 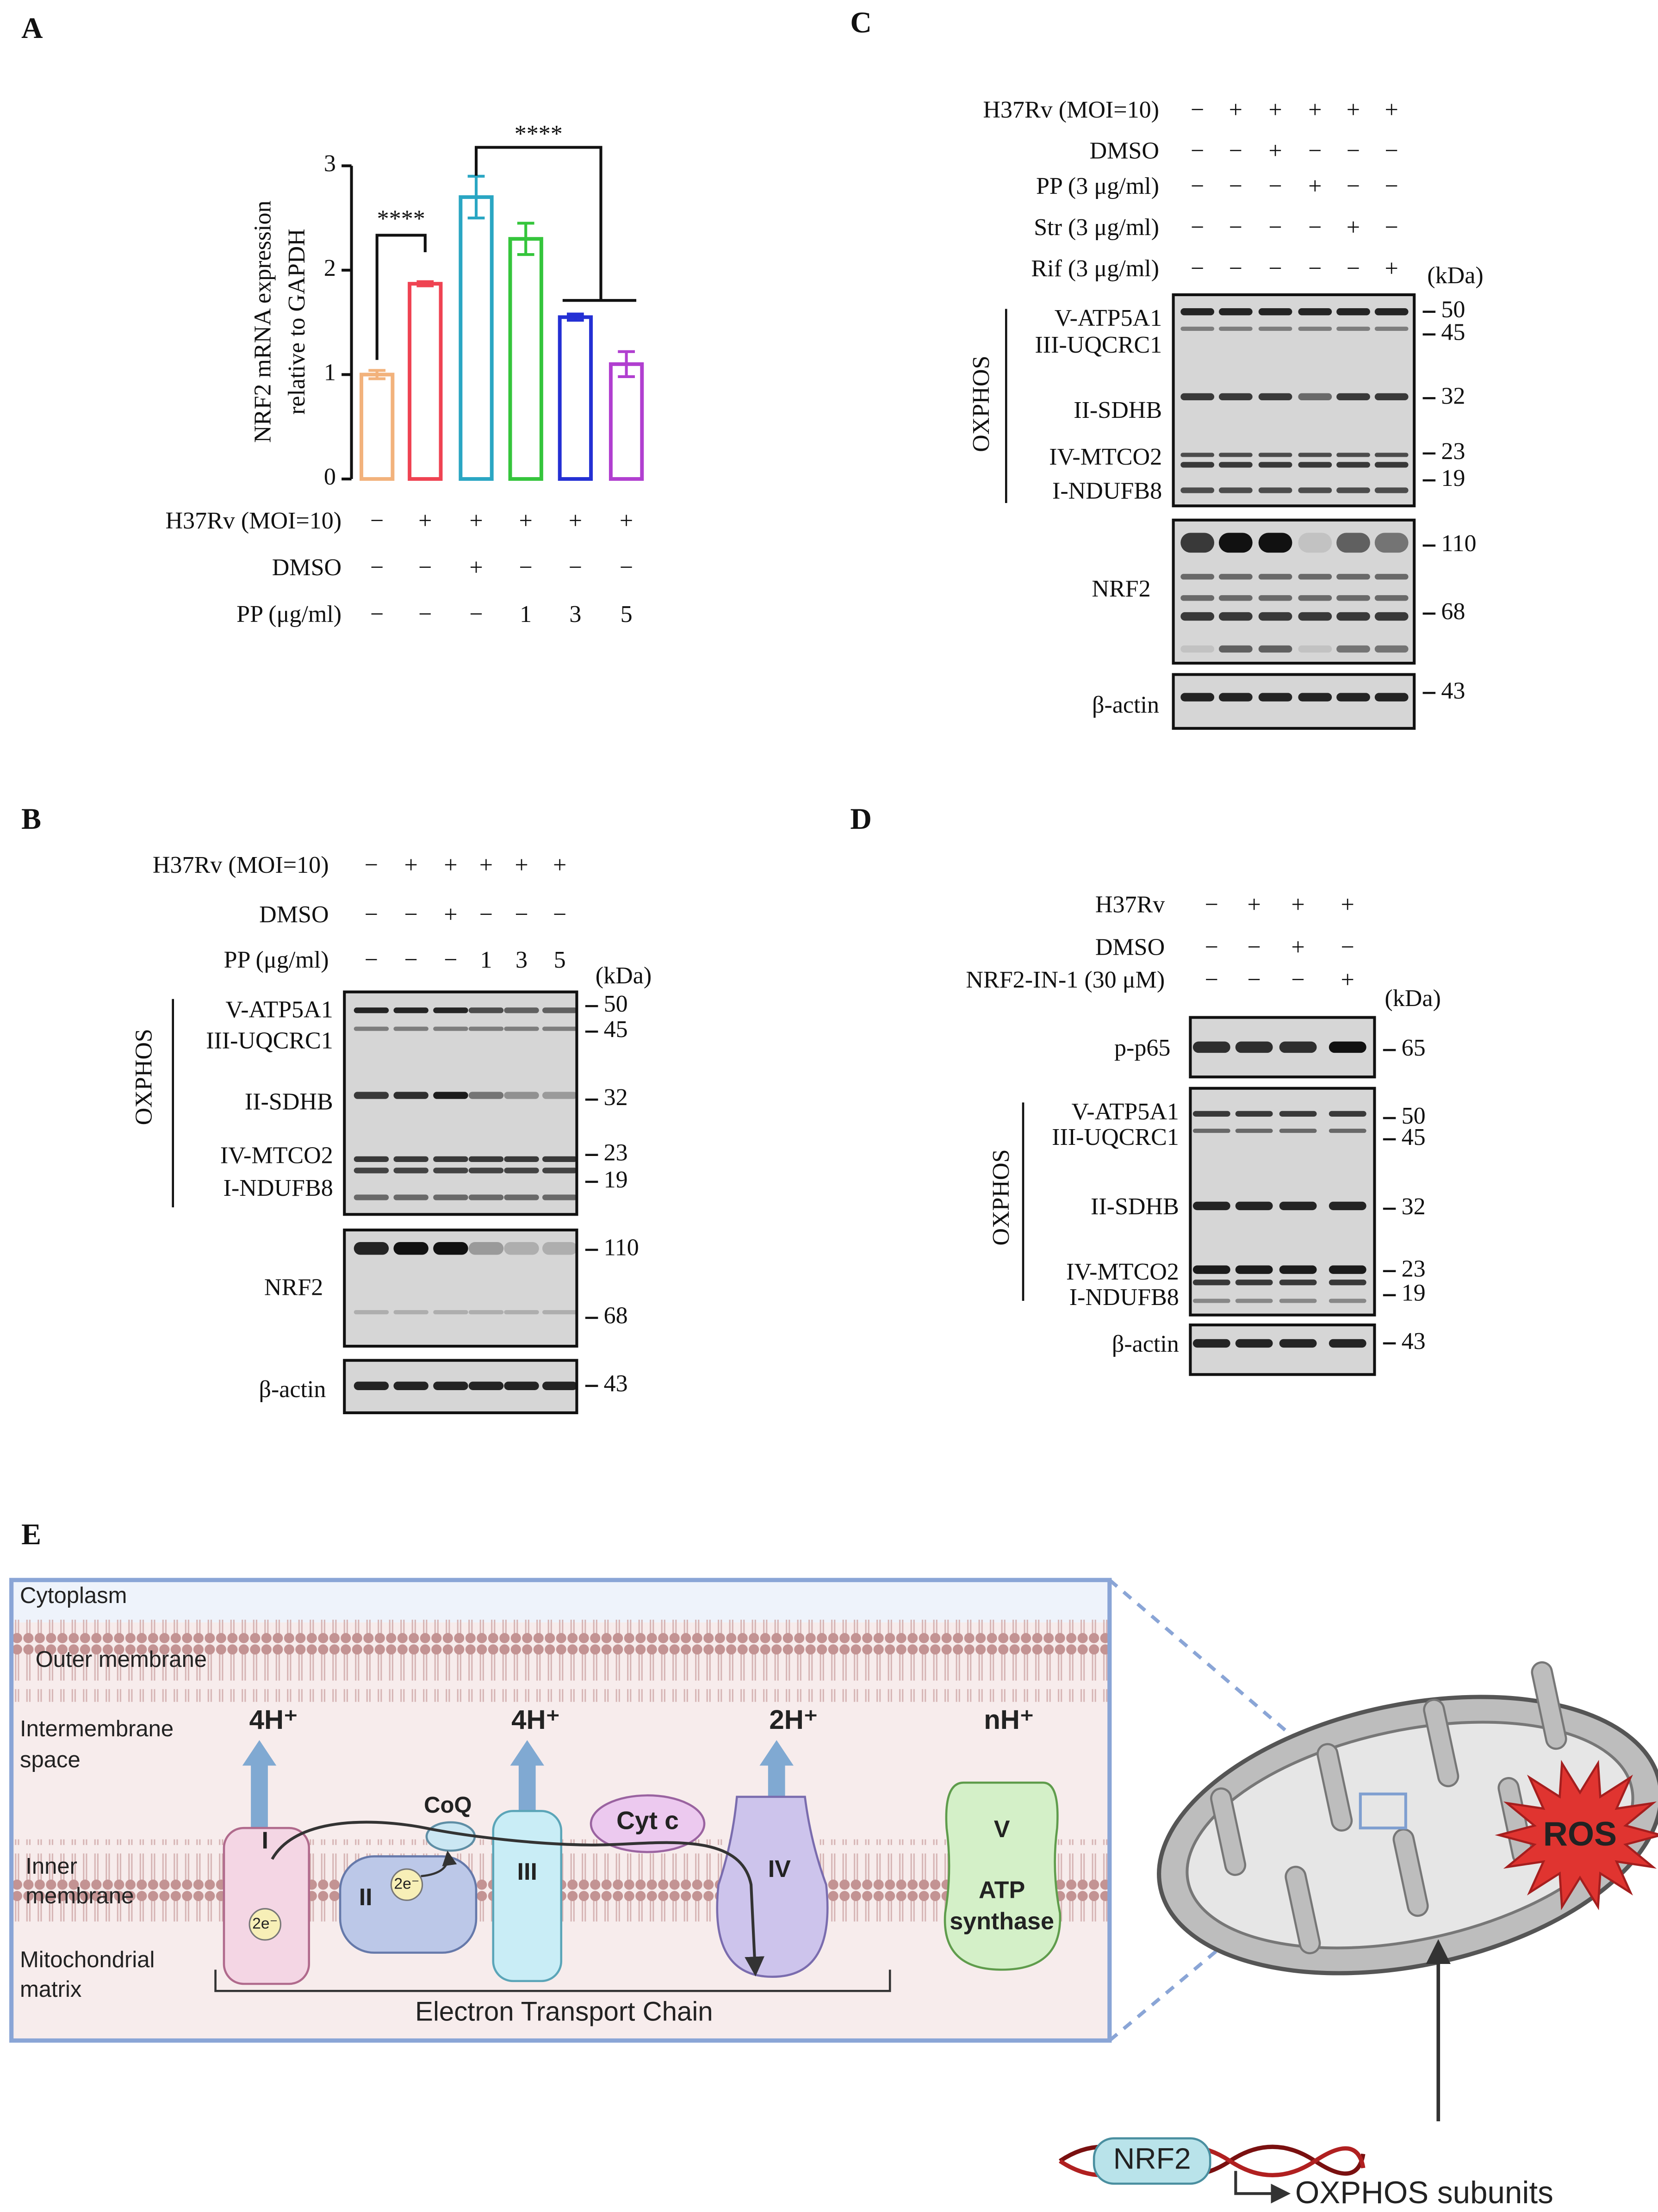 What do you see at coordinates (265, 1923) in the screenshot?
I see `electron-label: 2e⁻` at bounding box center [265, 1923].